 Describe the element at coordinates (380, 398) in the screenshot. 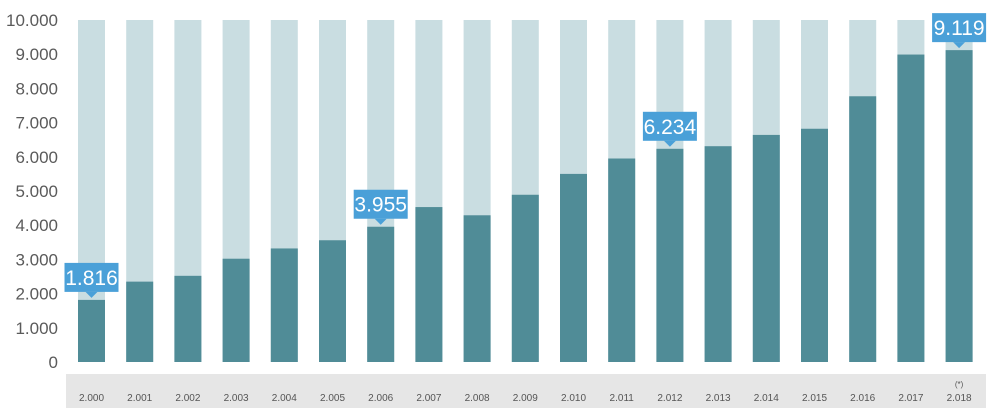

I see `x-tick-label: 2.006` at that location.